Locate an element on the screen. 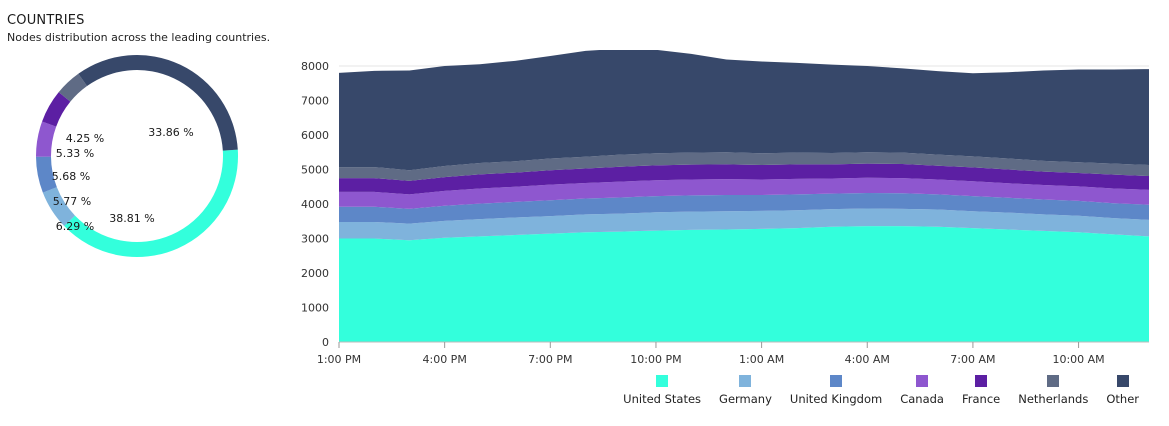 The height and width of the screenshot is (426, 1169). donut-label-other: 33.86 % is located at coordinates (170, 132).